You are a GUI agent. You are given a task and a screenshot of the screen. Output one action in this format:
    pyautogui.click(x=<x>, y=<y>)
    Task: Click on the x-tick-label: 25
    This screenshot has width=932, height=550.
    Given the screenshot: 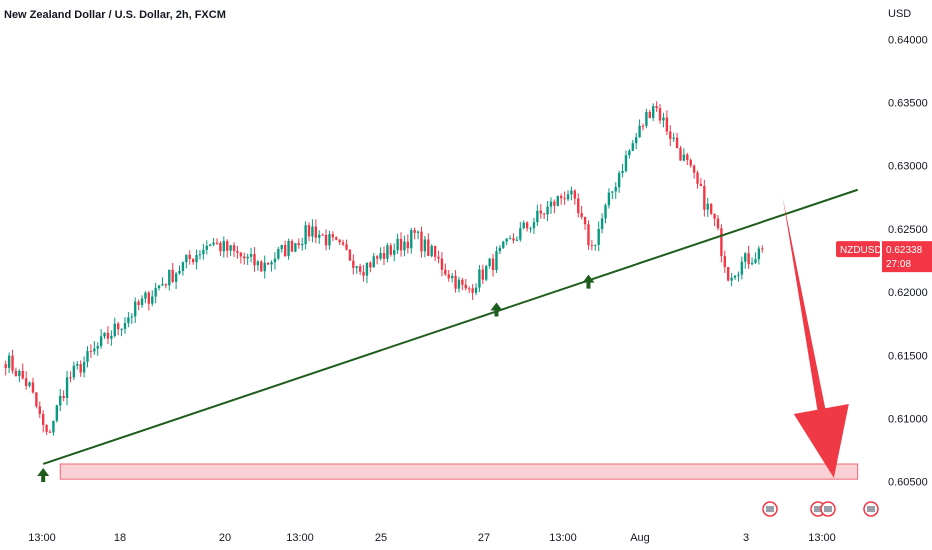 What is the action you would take?
    pyautogui.click(x=381, y=538)
    